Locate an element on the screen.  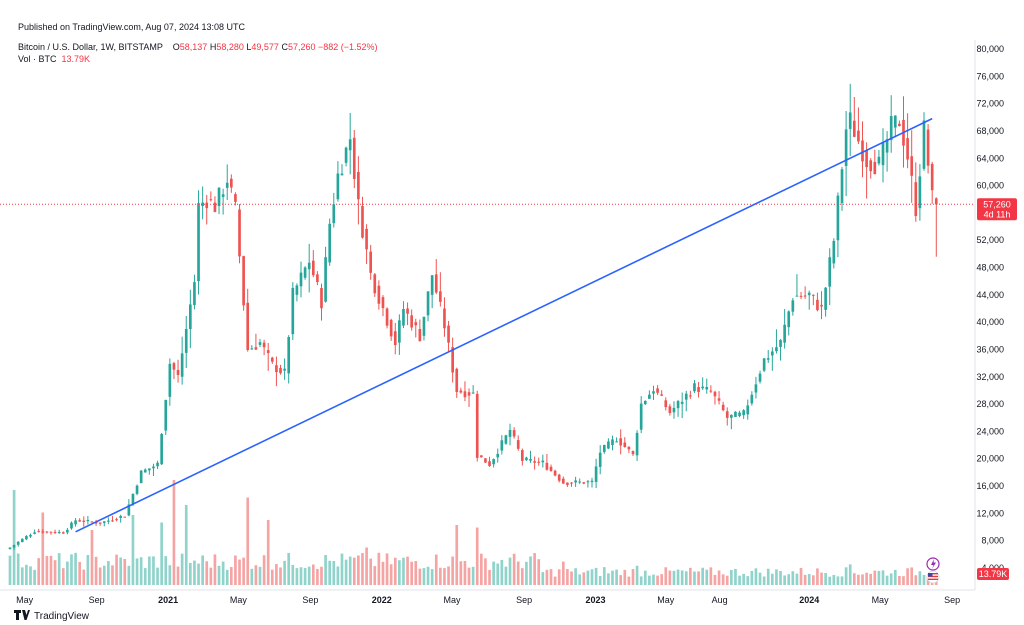
low-label: L is located at coordinates (249, 47).